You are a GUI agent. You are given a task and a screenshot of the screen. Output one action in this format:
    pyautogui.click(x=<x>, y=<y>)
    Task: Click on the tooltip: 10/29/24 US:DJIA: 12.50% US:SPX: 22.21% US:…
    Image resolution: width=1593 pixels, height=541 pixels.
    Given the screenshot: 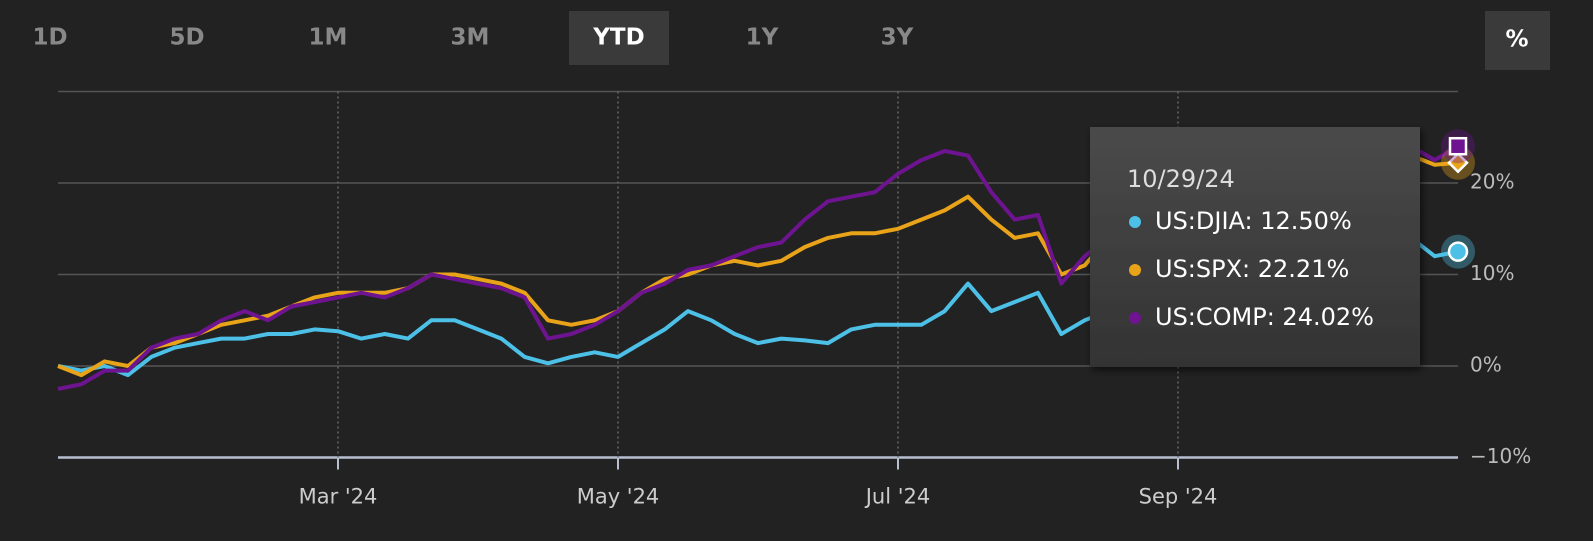 What is the action you would take?
    pyautogui.click(x=1255, y=247)
    